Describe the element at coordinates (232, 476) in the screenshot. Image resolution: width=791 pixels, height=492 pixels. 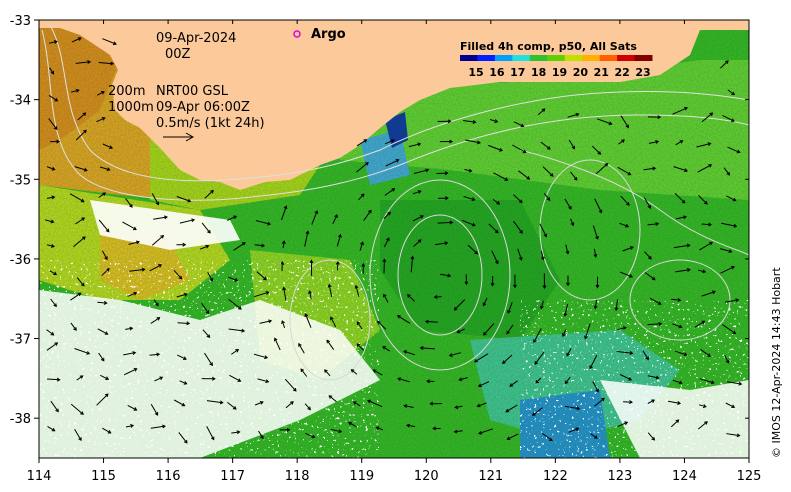
I see `x-tick-label: 117` at that location.